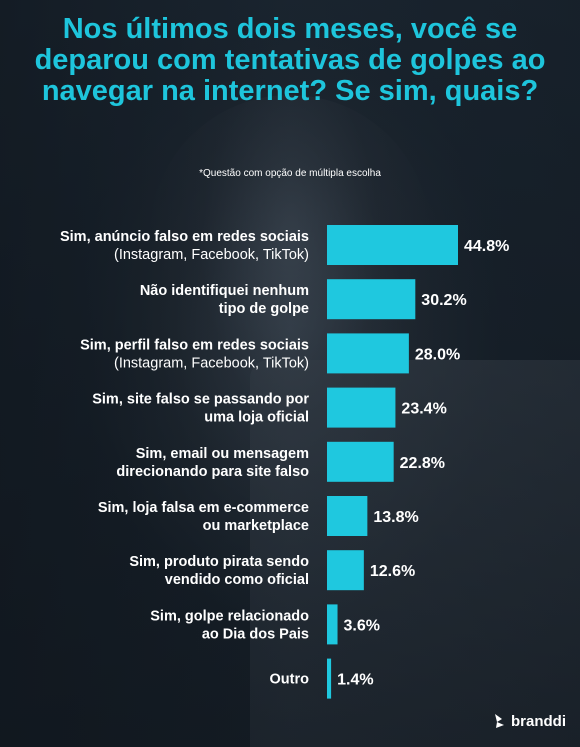 The width and height of the screenshot is (580, 747). Describe the element at coordinates (499, 721) in the screenshot. I see `branddi-logo-icon` at that location.